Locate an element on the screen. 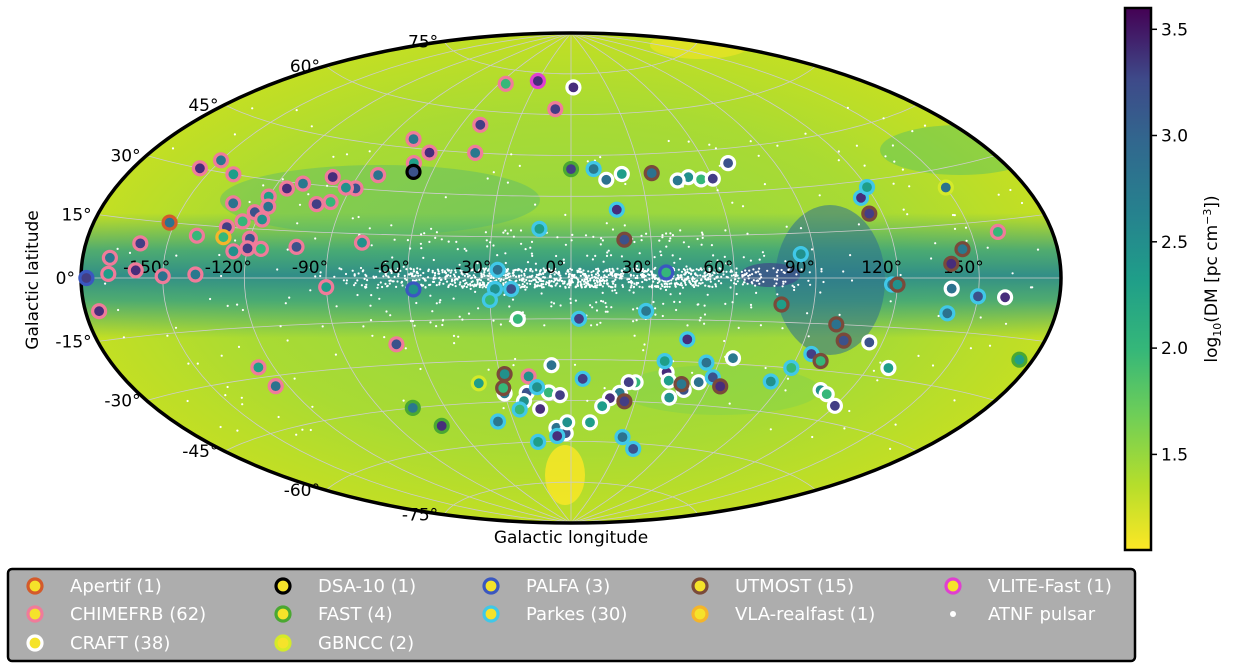  y-tick-label: 30° is located at coordinates (125, 157).